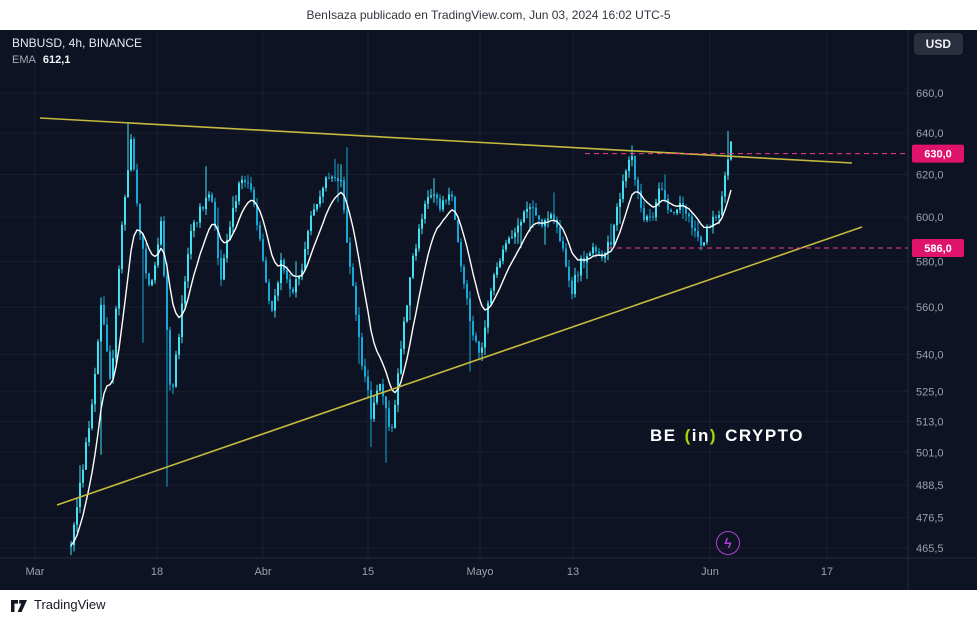  Describe the element at coordinates (938, 155) in the screenshot. I see `svg-text: 630,0` at that location.